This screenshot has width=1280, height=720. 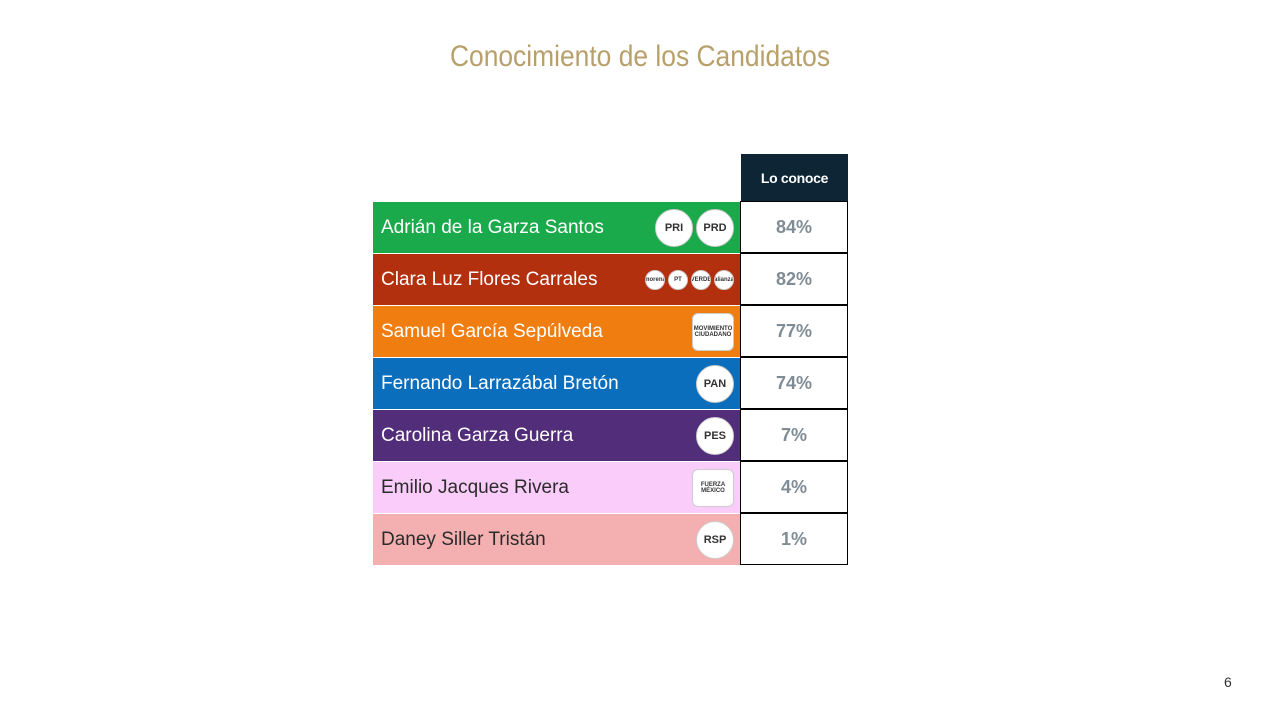 I want to click on candidate-name: Carolina Garza Guerra, so click(x=477, y=435).